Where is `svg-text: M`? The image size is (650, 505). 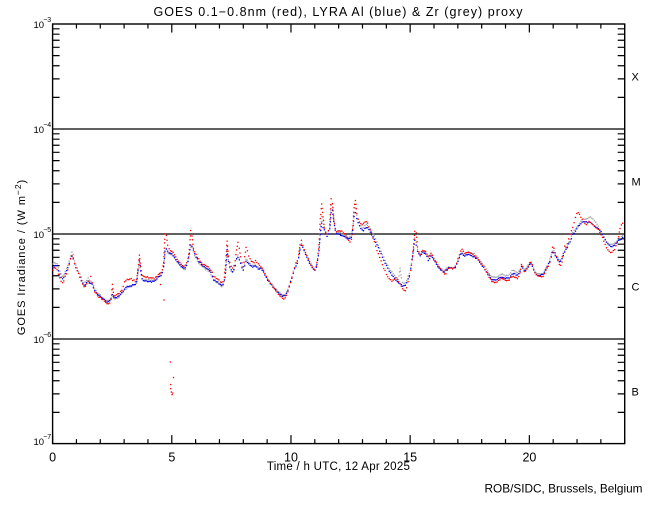 svg-text: M is located at coordinates (636, 183).